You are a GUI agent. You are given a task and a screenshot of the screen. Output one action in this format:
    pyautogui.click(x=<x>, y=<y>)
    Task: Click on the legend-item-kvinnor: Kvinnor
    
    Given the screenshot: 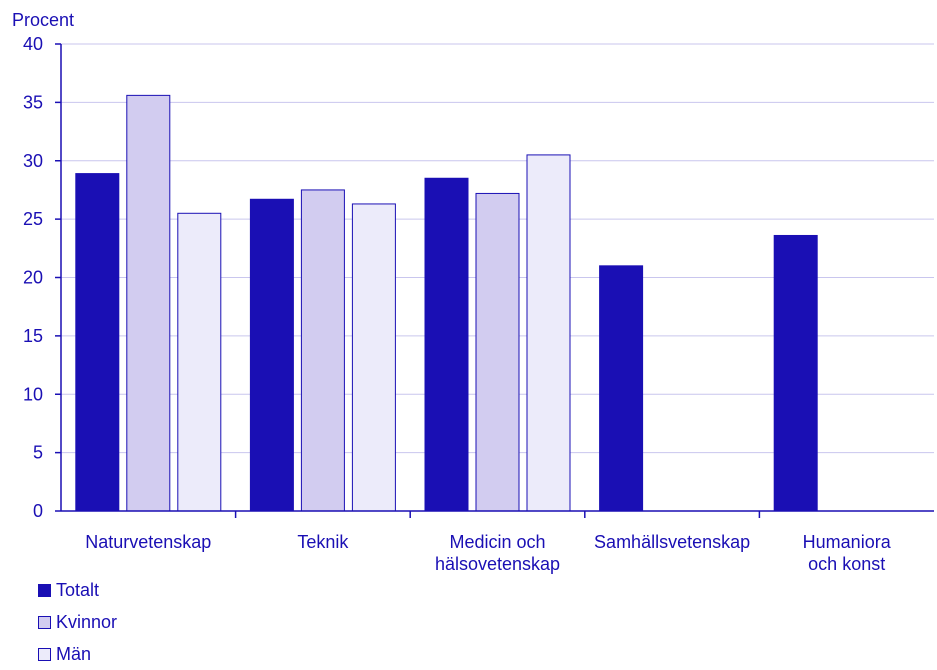 What is the action you would take?
    pyautogui.click(x=77, y=622)
    